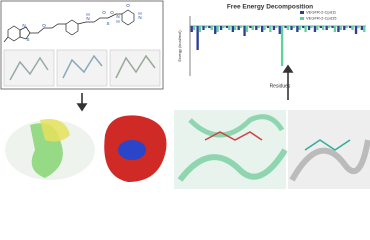  What do you see at coordinates (179, 46) in the screenshot?
I see `y-axis-label: Energy (kcal/mol)` at bounding box center [179, 46].